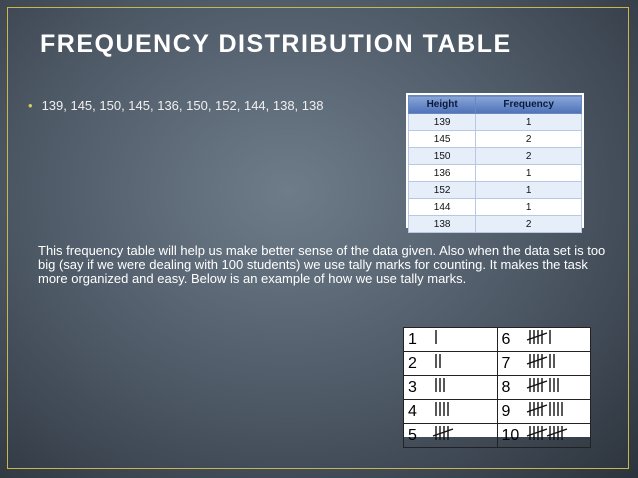 The image size is (638, 478). I want to click on number-cell: 2, so click(416, 363).